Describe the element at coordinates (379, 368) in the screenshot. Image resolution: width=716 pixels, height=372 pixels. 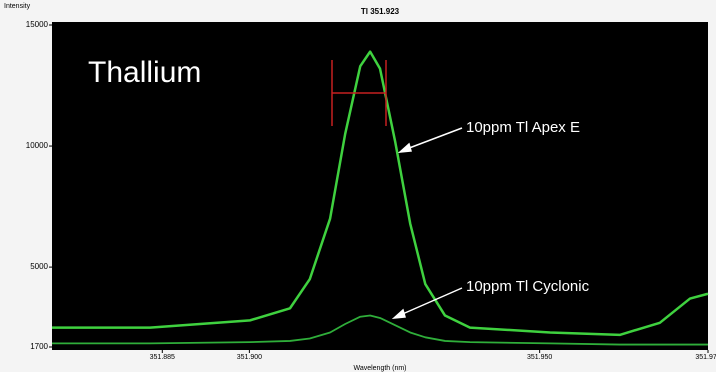
I see `x-axis-label: Wavelength (nm)` at that location.